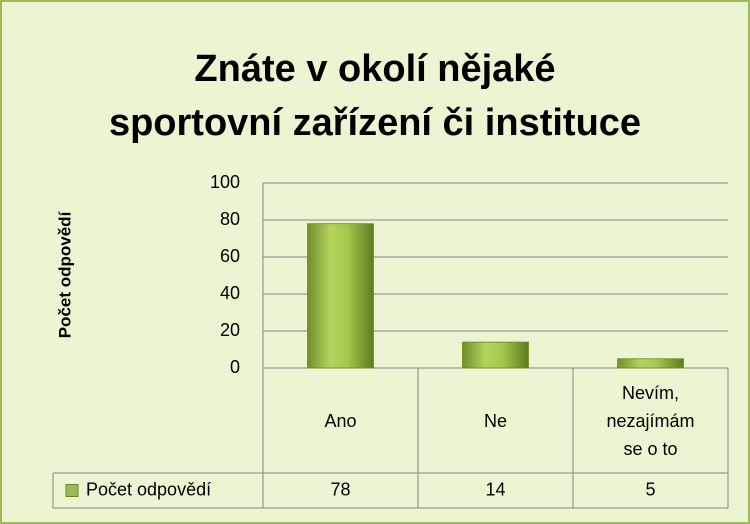 This screenshot has width=750, height=524. I want to click on x-tick-label: Ano, so click(340, 420).